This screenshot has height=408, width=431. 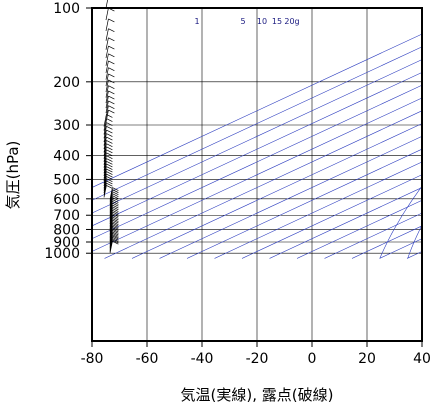 What do you see at coordinates (242, 21) in the screenshot?
I see `mixing-ratio-label: 5` at bounding box center [242, 21].